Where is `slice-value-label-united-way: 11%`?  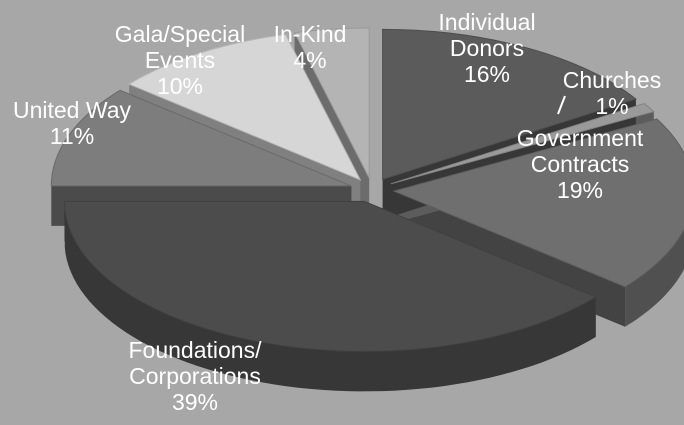 slice-value-label-united-way: 11% is located at coordinates (72, 136).